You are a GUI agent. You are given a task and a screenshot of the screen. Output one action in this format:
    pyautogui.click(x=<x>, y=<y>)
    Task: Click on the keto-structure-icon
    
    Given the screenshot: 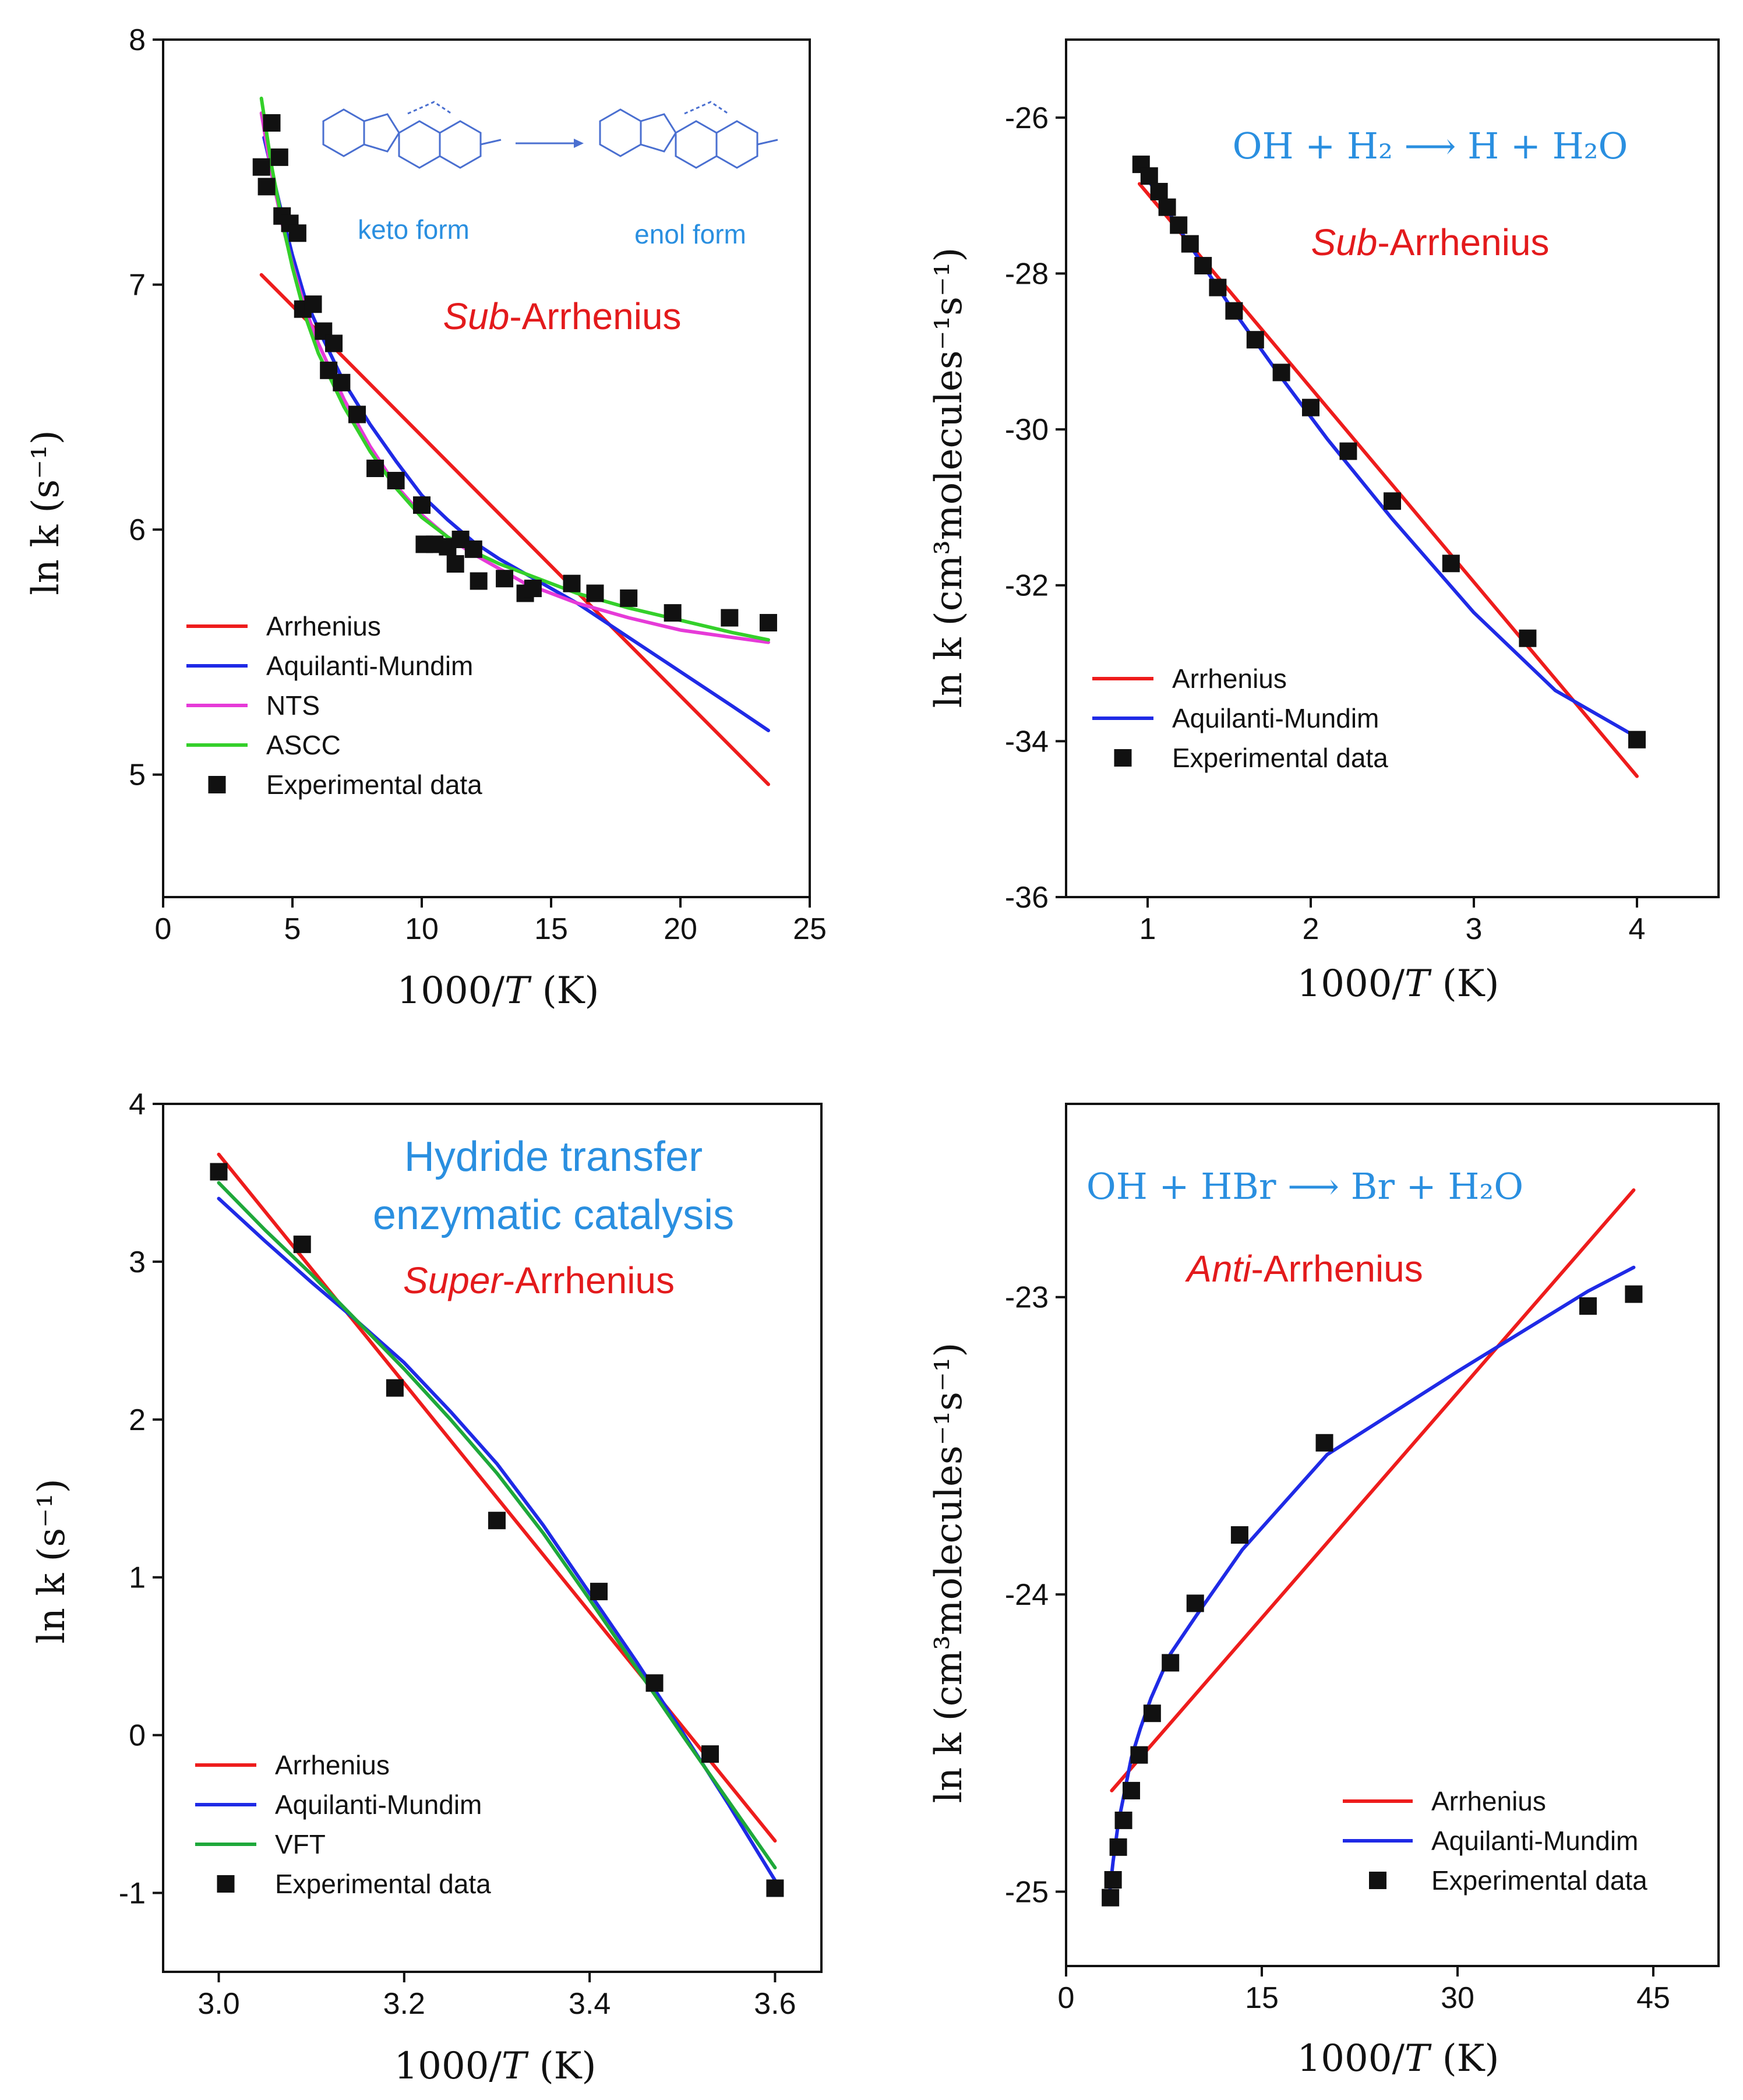 What is the action you would take?
    pyautogui.click(x=412, y=135)
    